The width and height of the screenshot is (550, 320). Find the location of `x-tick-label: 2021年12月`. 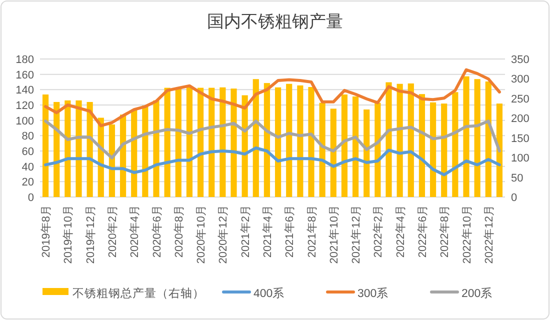

x-tick-label: 2021年12月 is located at coordinates (356, 234).